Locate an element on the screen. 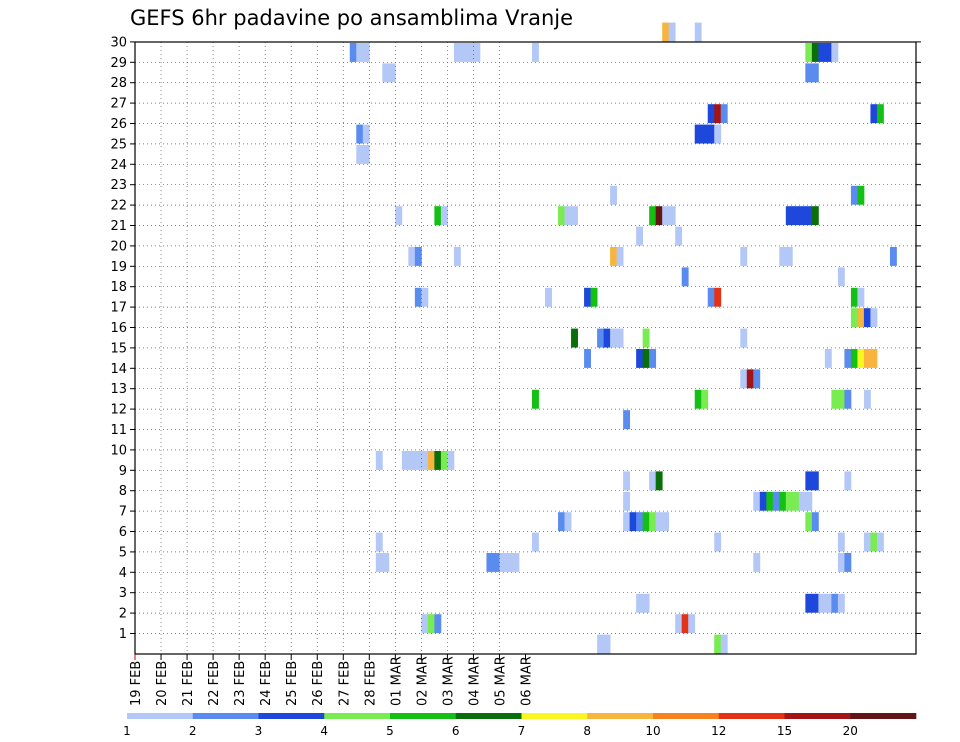 Image resolution: width=960 pixels, height=742 pixels. y-tick-label: 6 is located at coordinates (123, 532).